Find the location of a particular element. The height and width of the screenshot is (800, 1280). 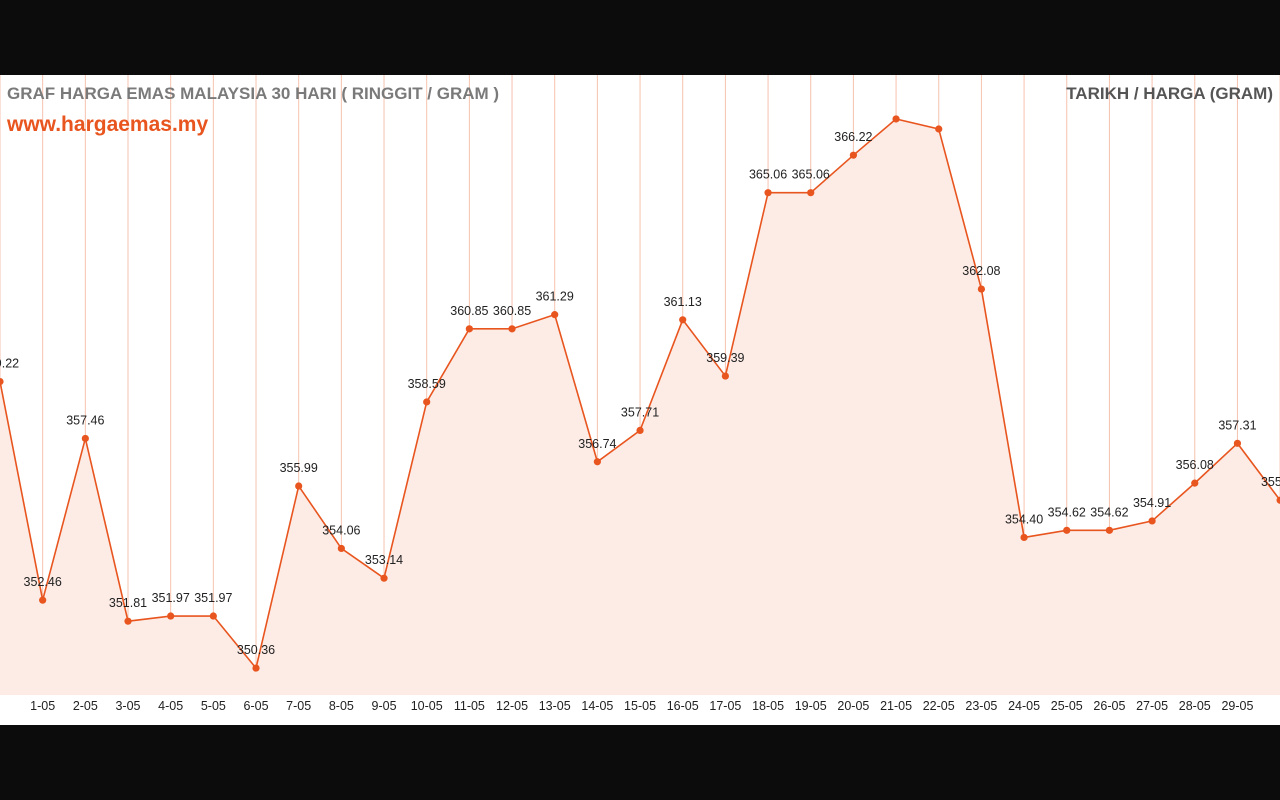

tick-label-15-05: 15-05 is located at coordinates (640, 706).